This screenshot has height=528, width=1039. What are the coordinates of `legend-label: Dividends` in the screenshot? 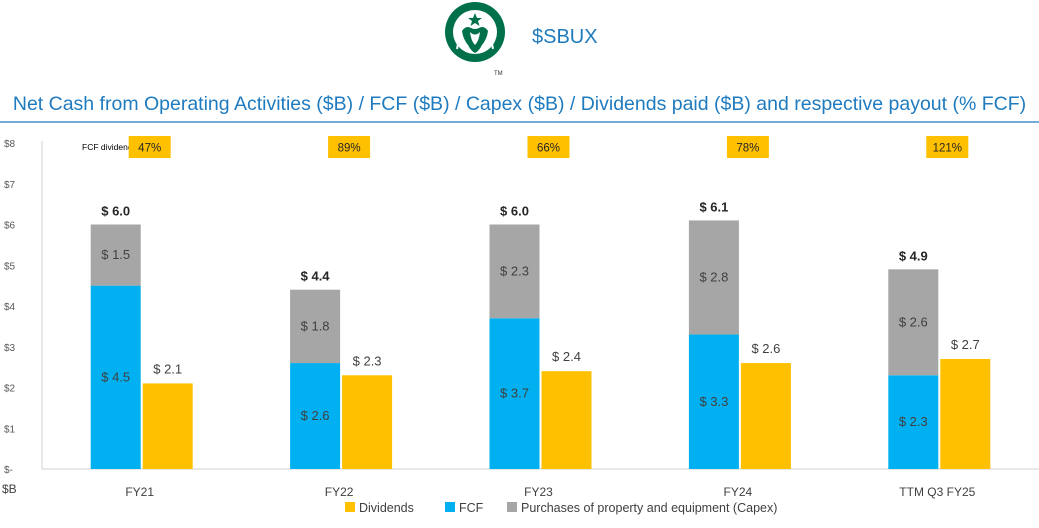 It's located at (386, 508).